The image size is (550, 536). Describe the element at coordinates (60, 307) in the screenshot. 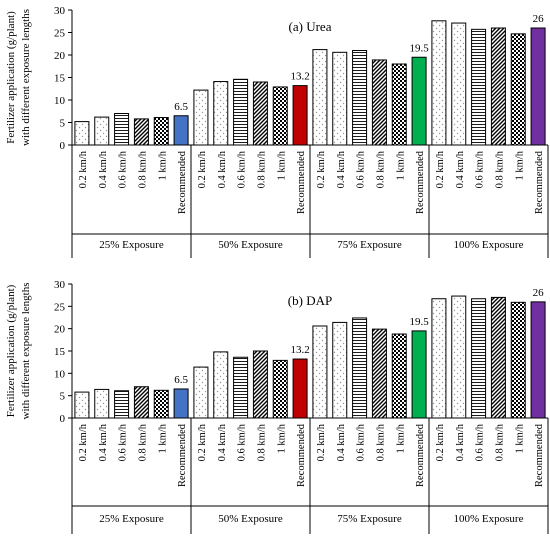

I see `y-tick-label: 25` at that location.